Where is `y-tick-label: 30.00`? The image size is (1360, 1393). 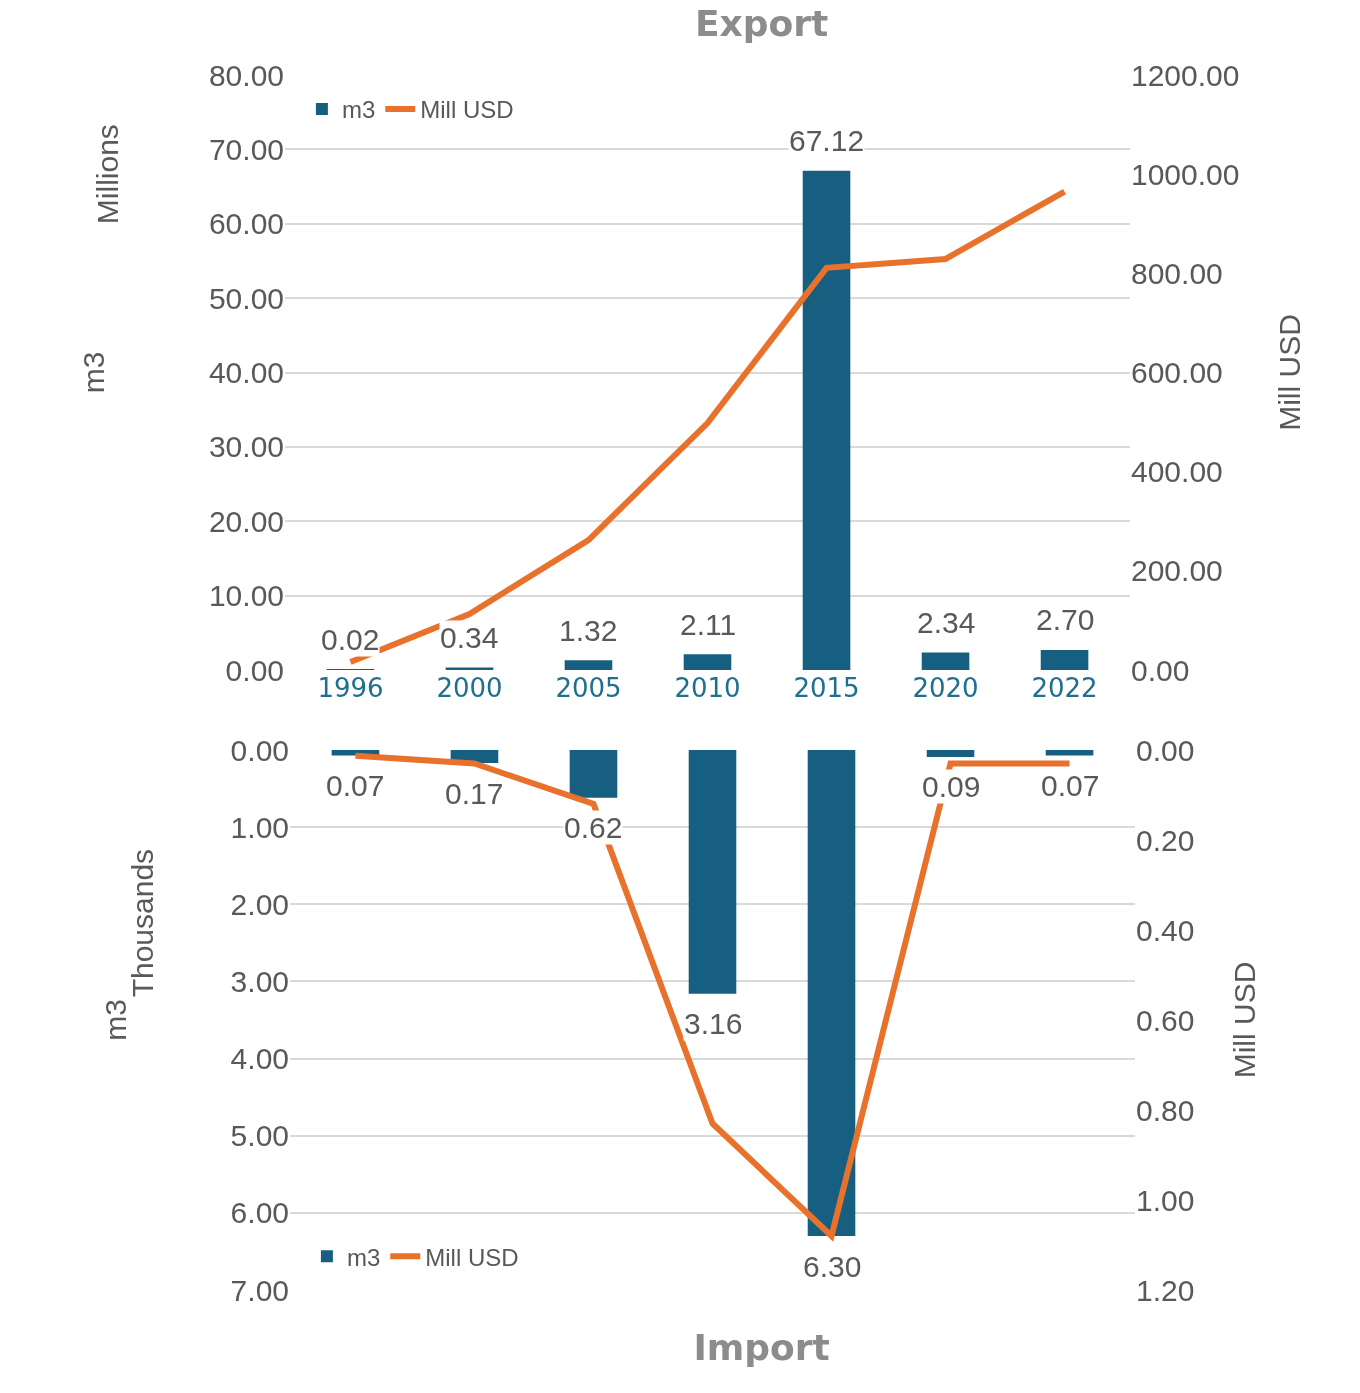 y-tick-label: 30.00 is located at coordinates (246, 447).